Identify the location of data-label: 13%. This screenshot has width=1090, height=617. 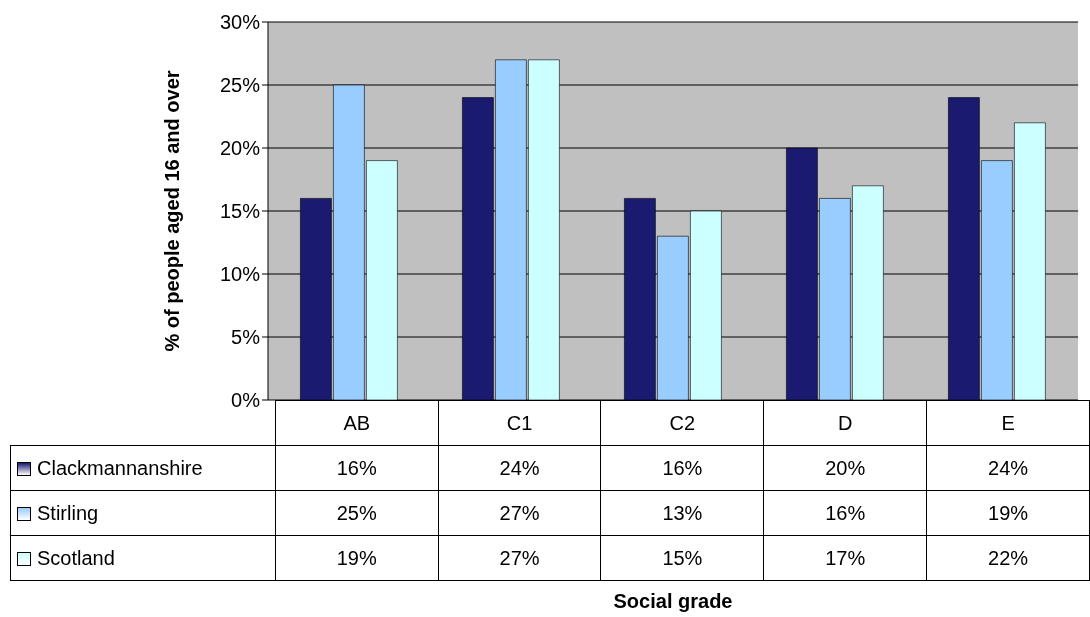
(682, 513).